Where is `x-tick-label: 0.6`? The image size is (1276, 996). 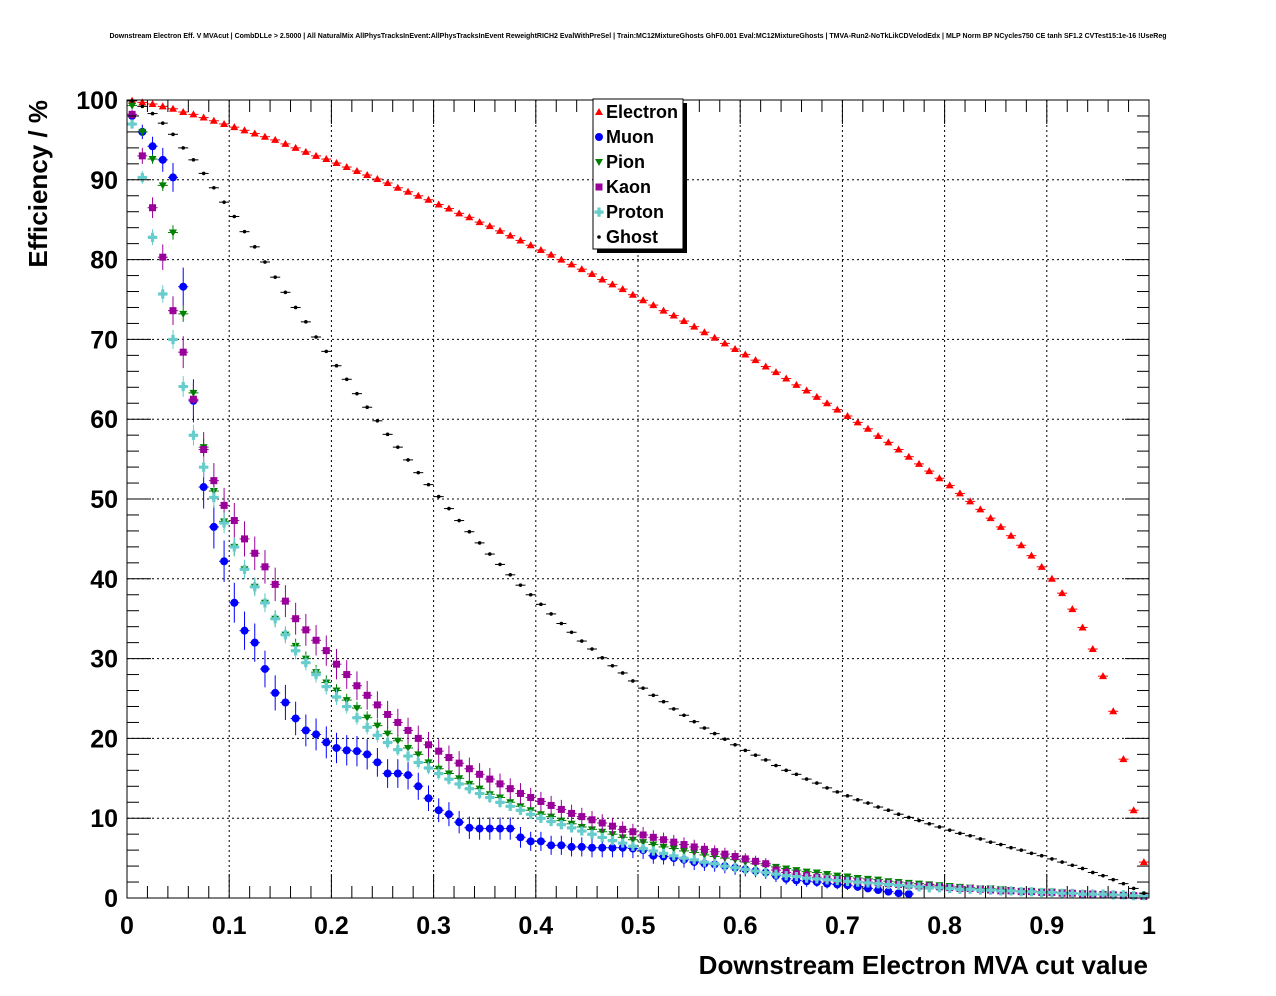
x-tick-label: 0.6 is located at coordinates (740, 926).